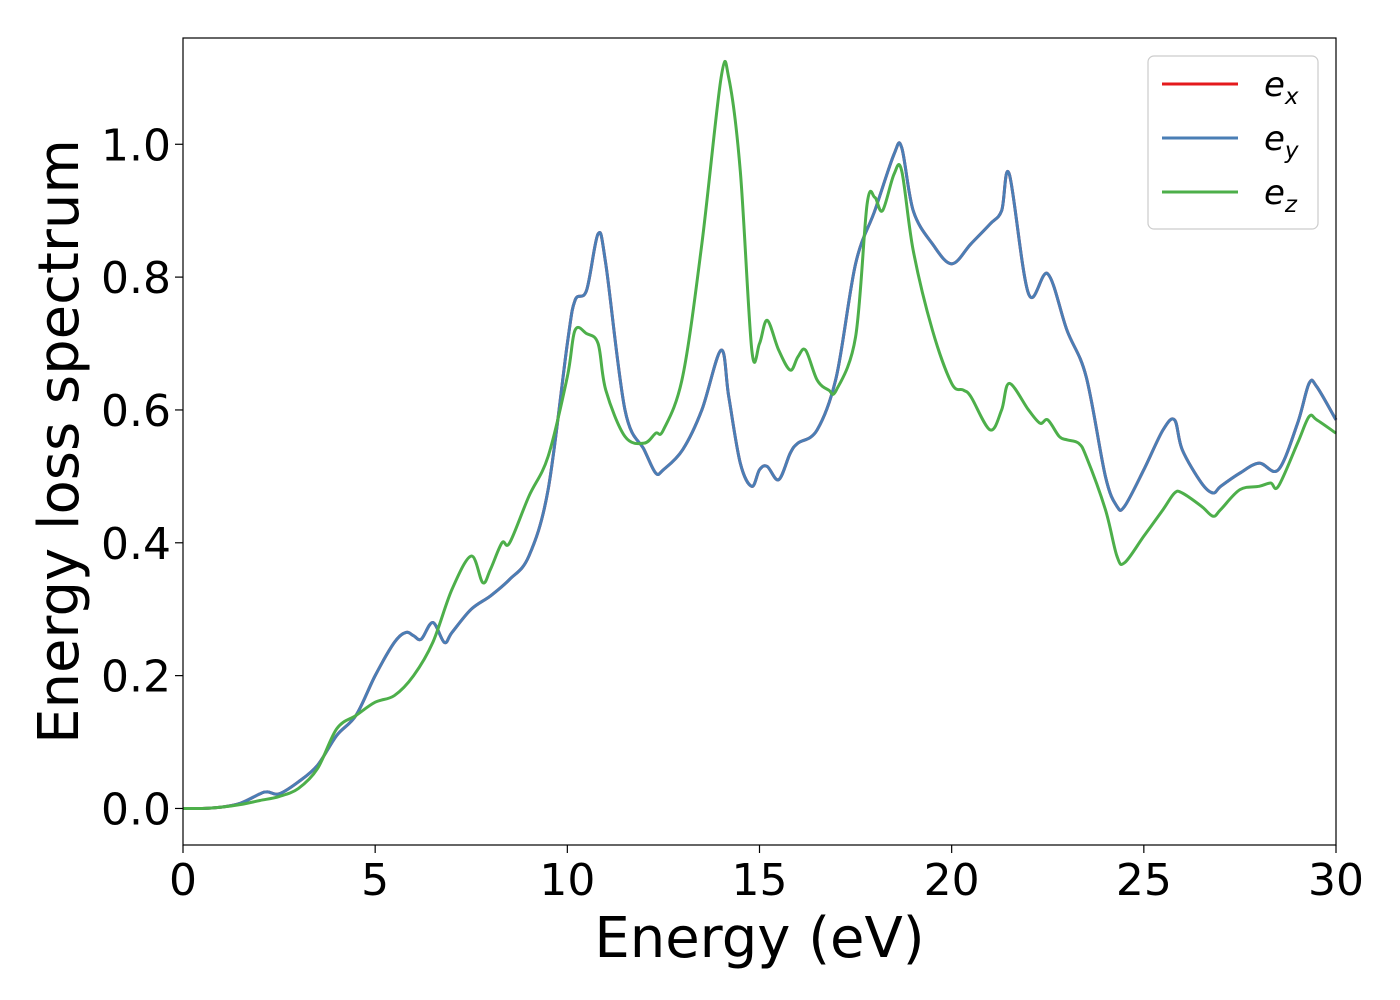 This screenshot has width=1400, height=1000. Describe the element at coordinates (1336, 880) in the screenshot. I see `x-tick-label: 30` at that location.